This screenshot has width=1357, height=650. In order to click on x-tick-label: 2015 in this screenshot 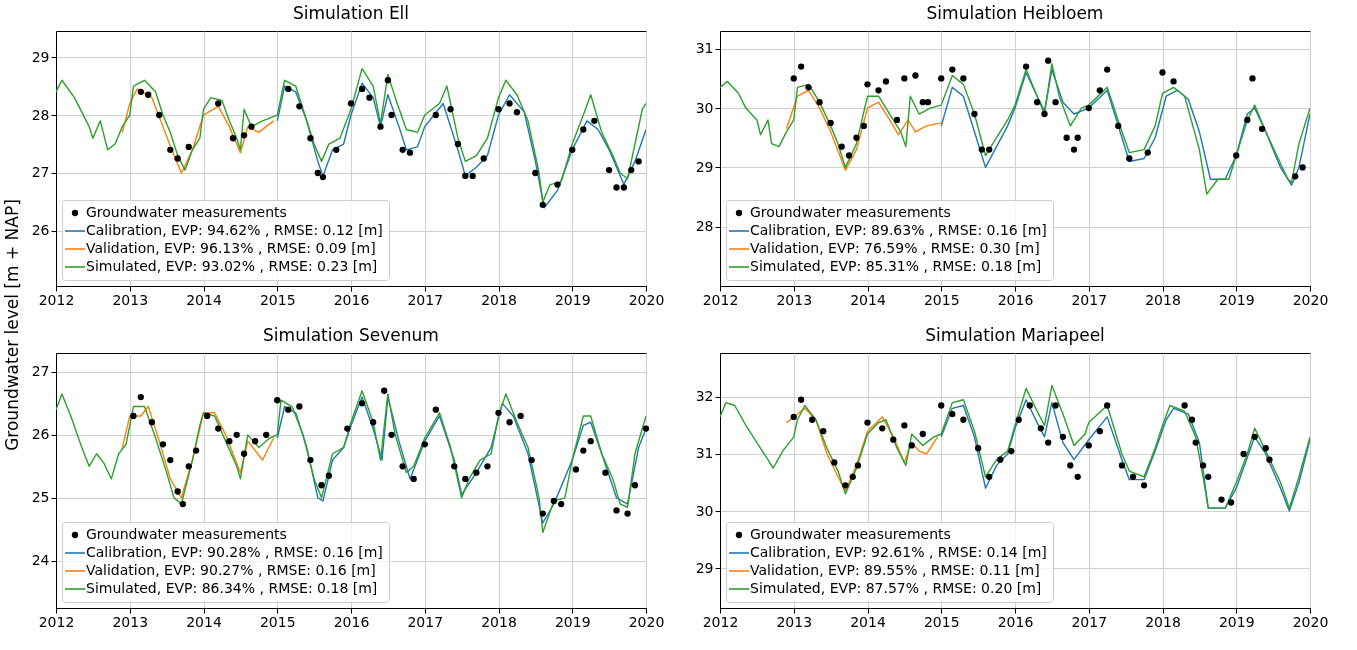, I will do `click(277, 299)`.